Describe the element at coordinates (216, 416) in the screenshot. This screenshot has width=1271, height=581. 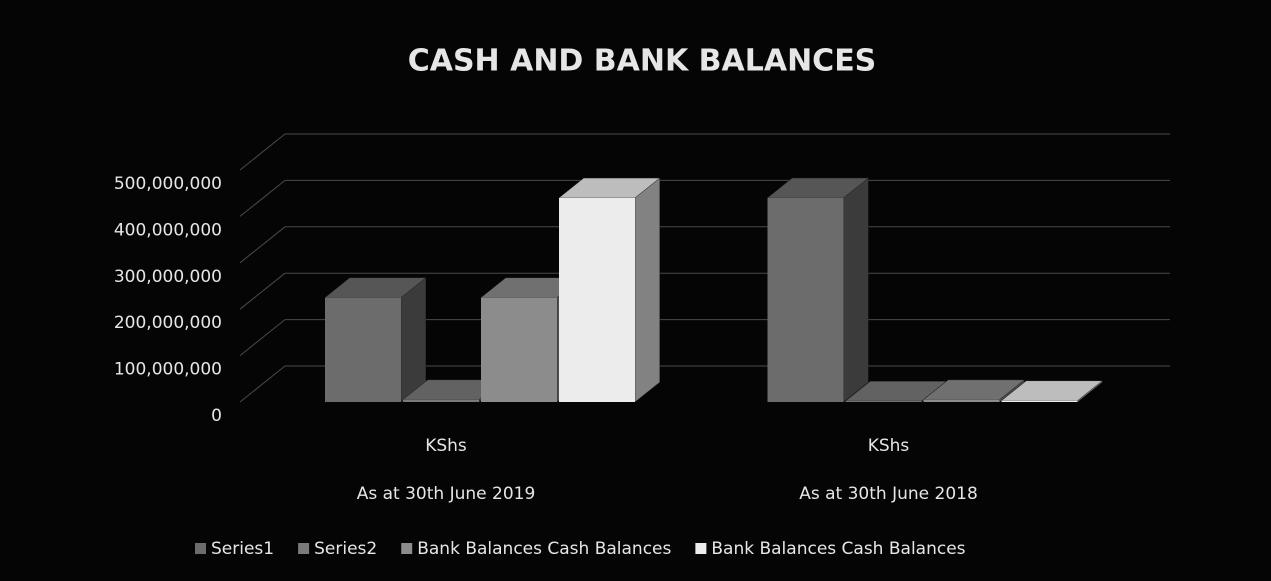
I see `y-tick-label: 0` at that location.